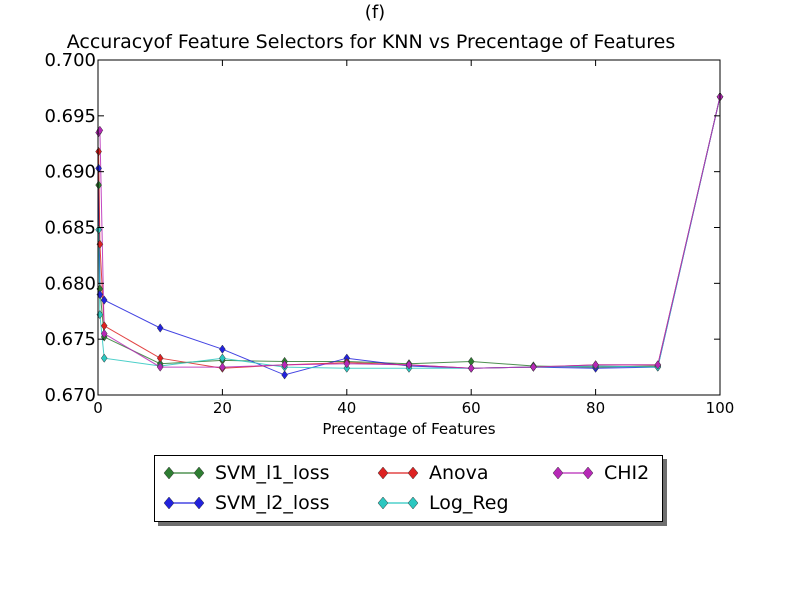  Describe the element at coordinates (459, 473) in the screenshot. I see `legend-label-Anova: Anova` at that location.